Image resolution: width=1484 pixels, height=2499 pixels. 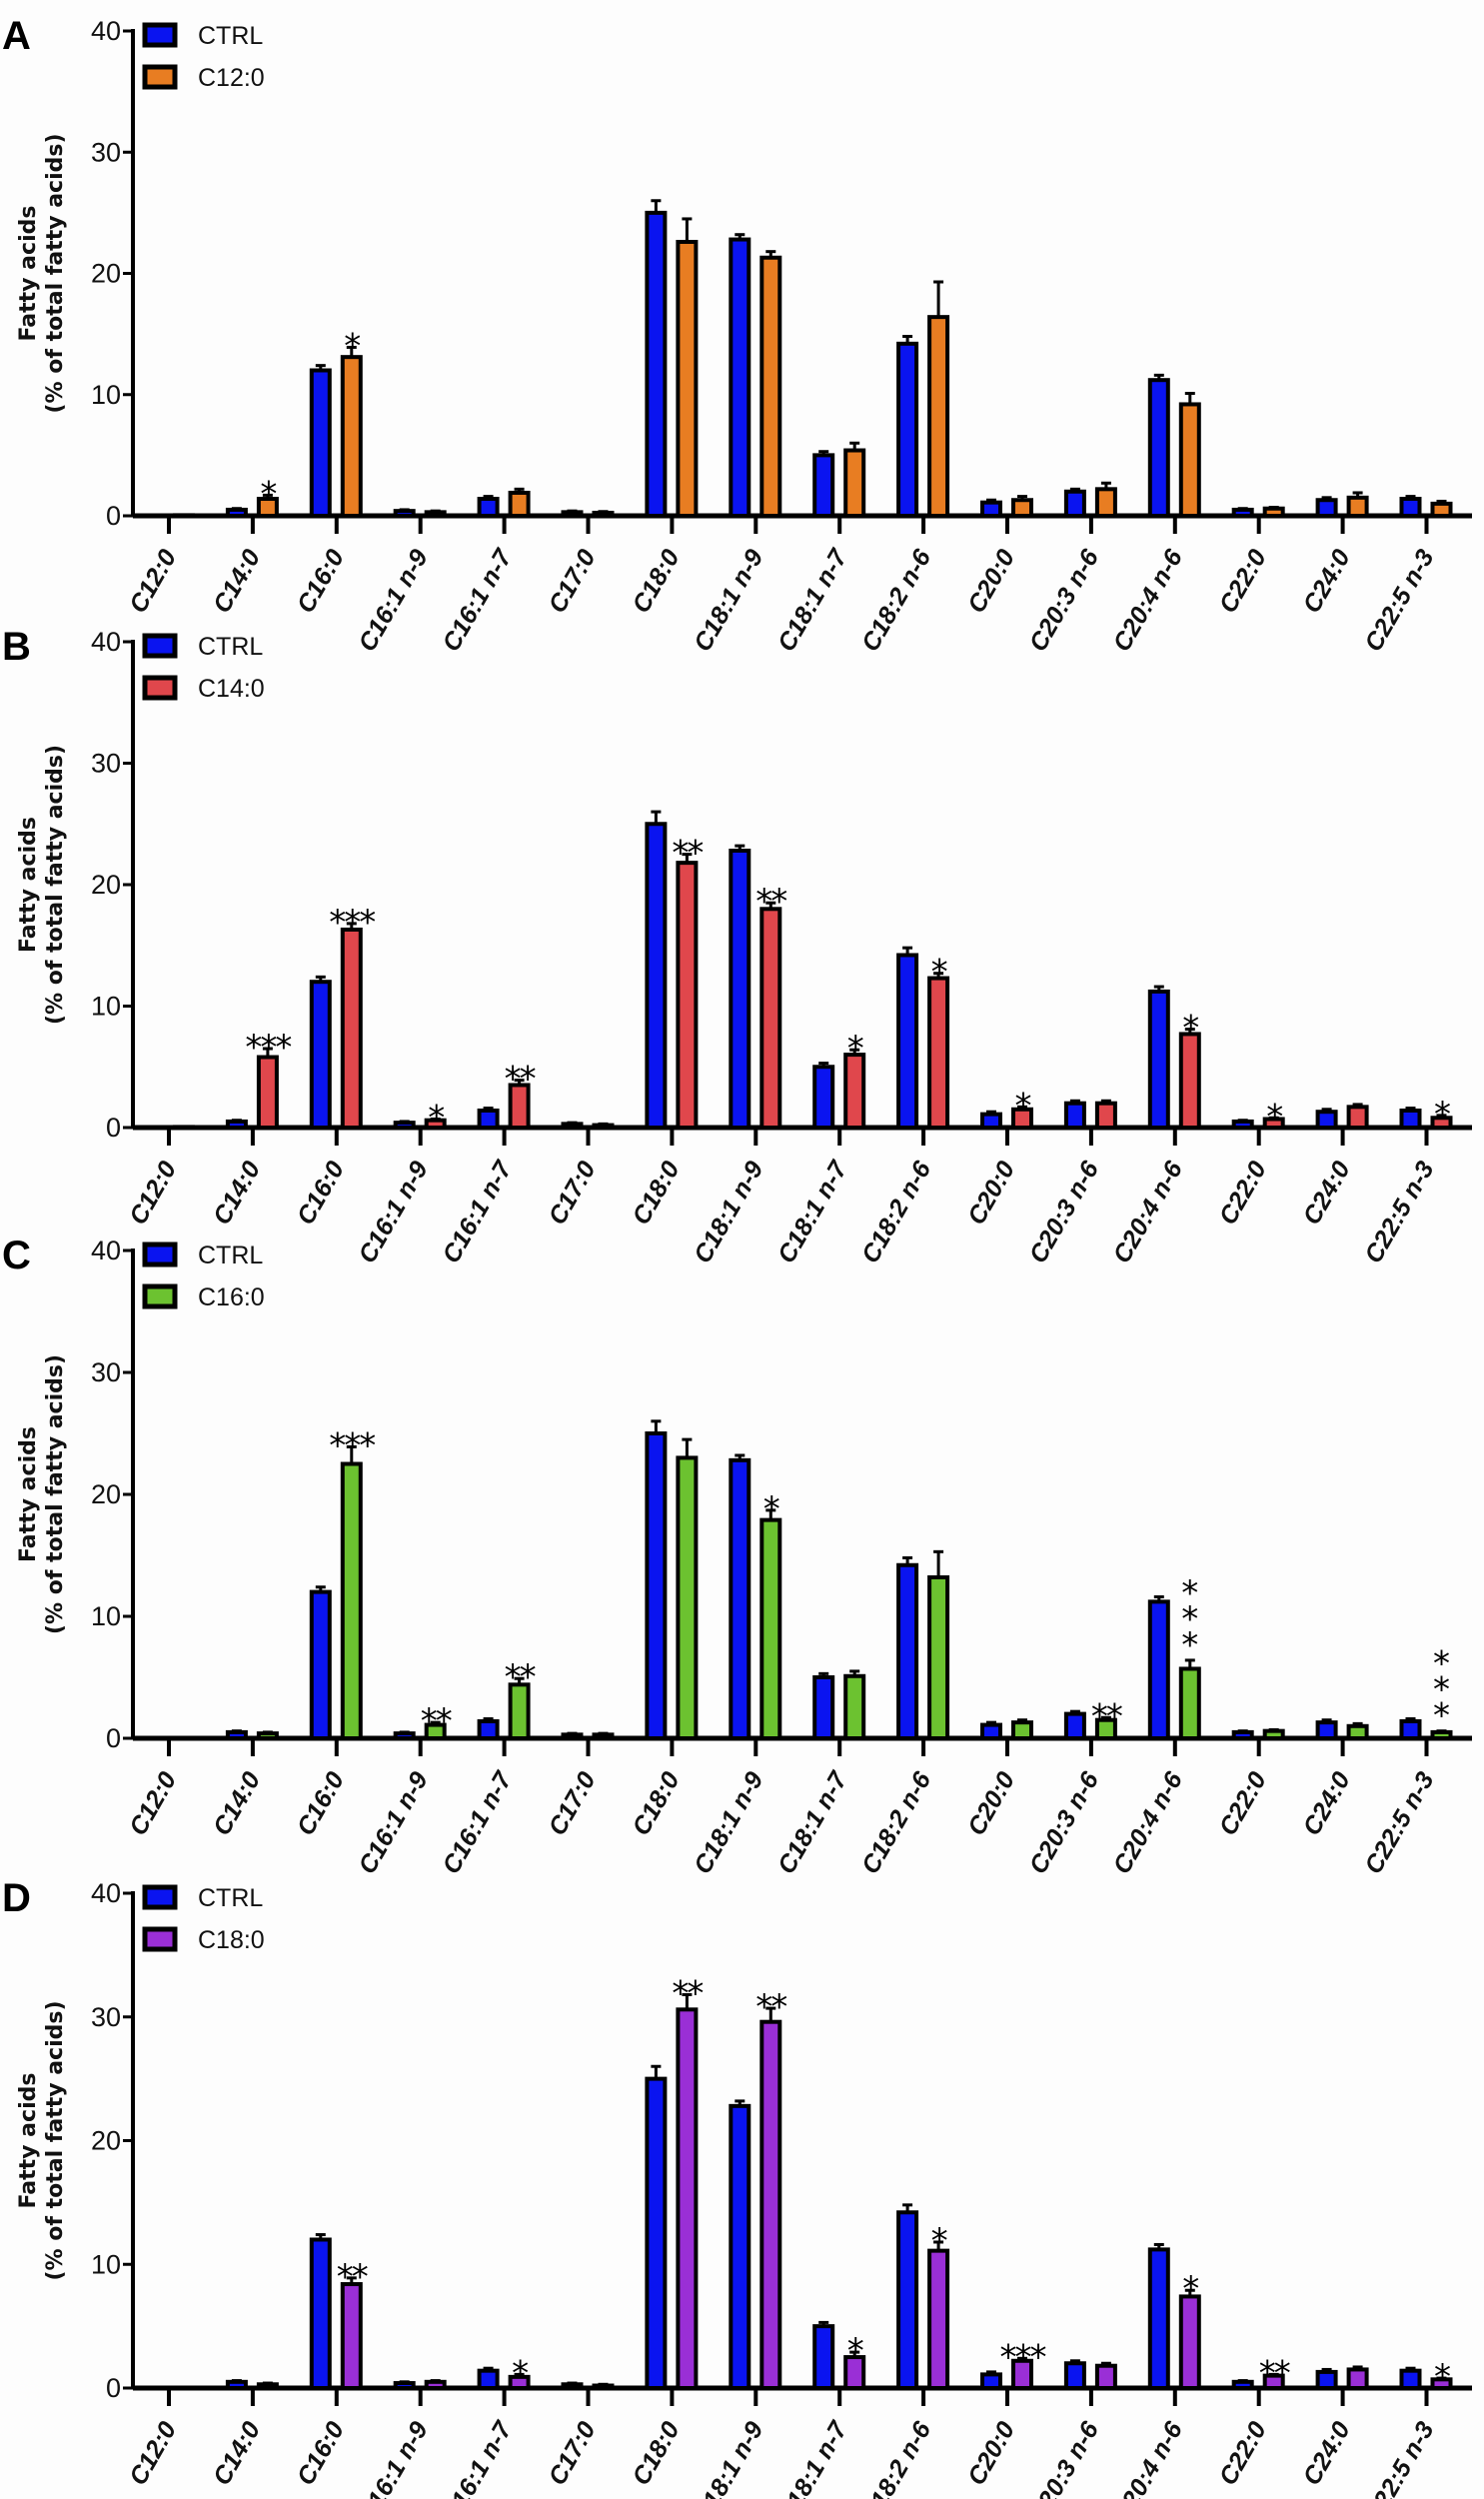 What do you see at coordinates (1441, 1664) in the screenshot?
I see `significance-star: *` at bounding box center [1441, 1664].